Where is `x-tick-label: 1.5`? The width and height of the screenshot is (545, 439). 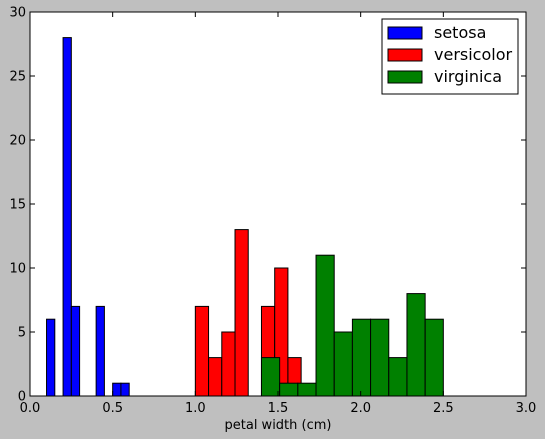 x-tick-label: 1.5 is located at coordinates (278, 408).